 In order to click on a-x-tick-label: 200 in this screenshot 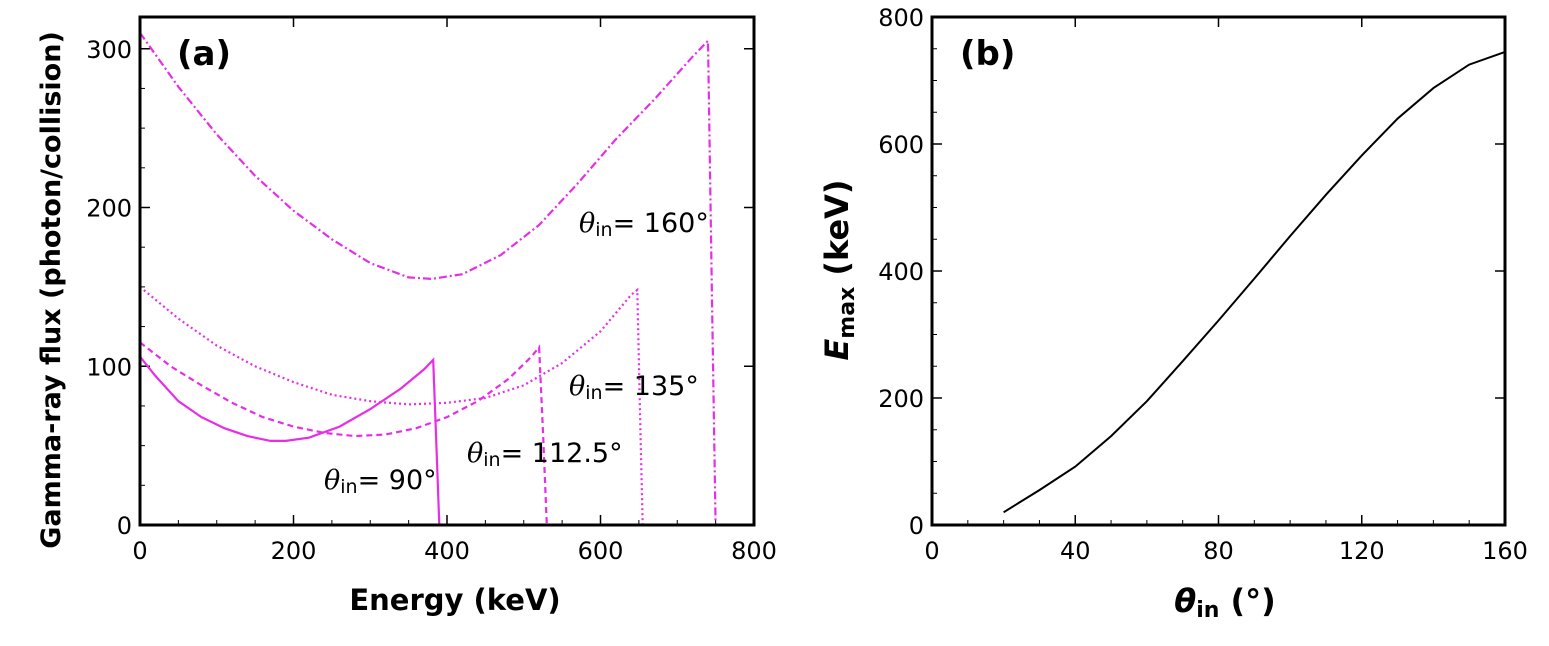, I will do `click(294, 551)`.